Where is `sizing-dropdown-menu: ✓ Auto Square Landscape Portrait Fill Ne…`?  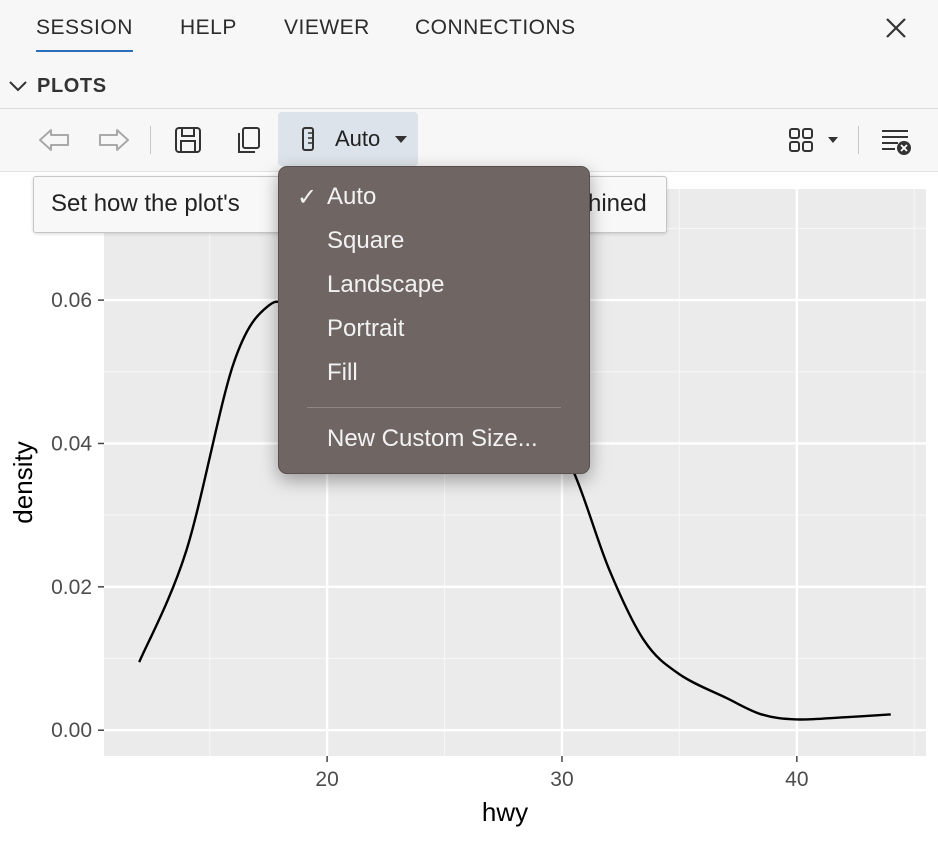 sizing-dropdown-menu: ✓ Auto Square Landscape Portrait Fill Ne… is located at coordinates (434, 320).